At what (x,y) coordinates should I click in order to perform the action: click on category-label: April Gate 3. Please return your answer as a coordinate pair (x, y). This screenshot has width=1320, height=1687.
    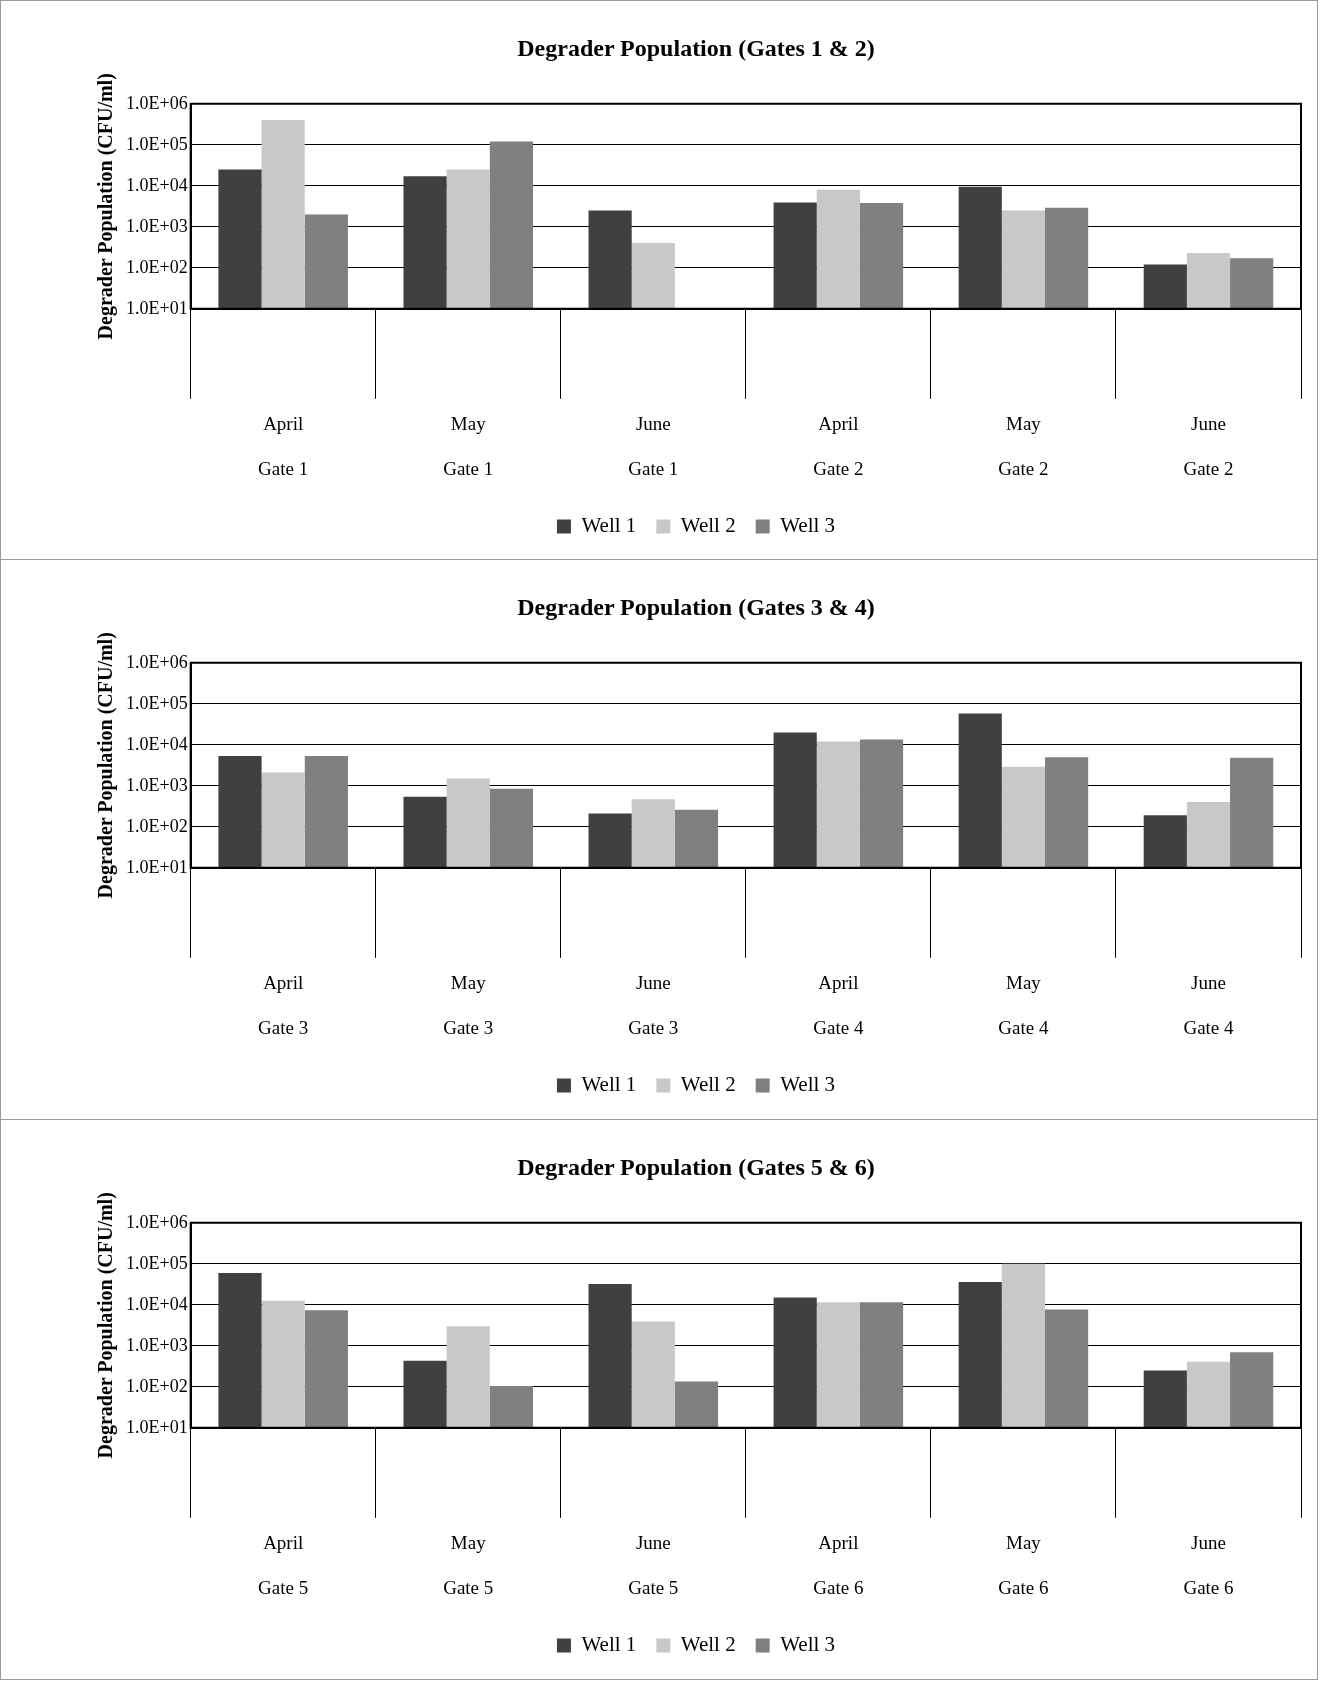
    Looking at the image, I should click on (283, 1005).